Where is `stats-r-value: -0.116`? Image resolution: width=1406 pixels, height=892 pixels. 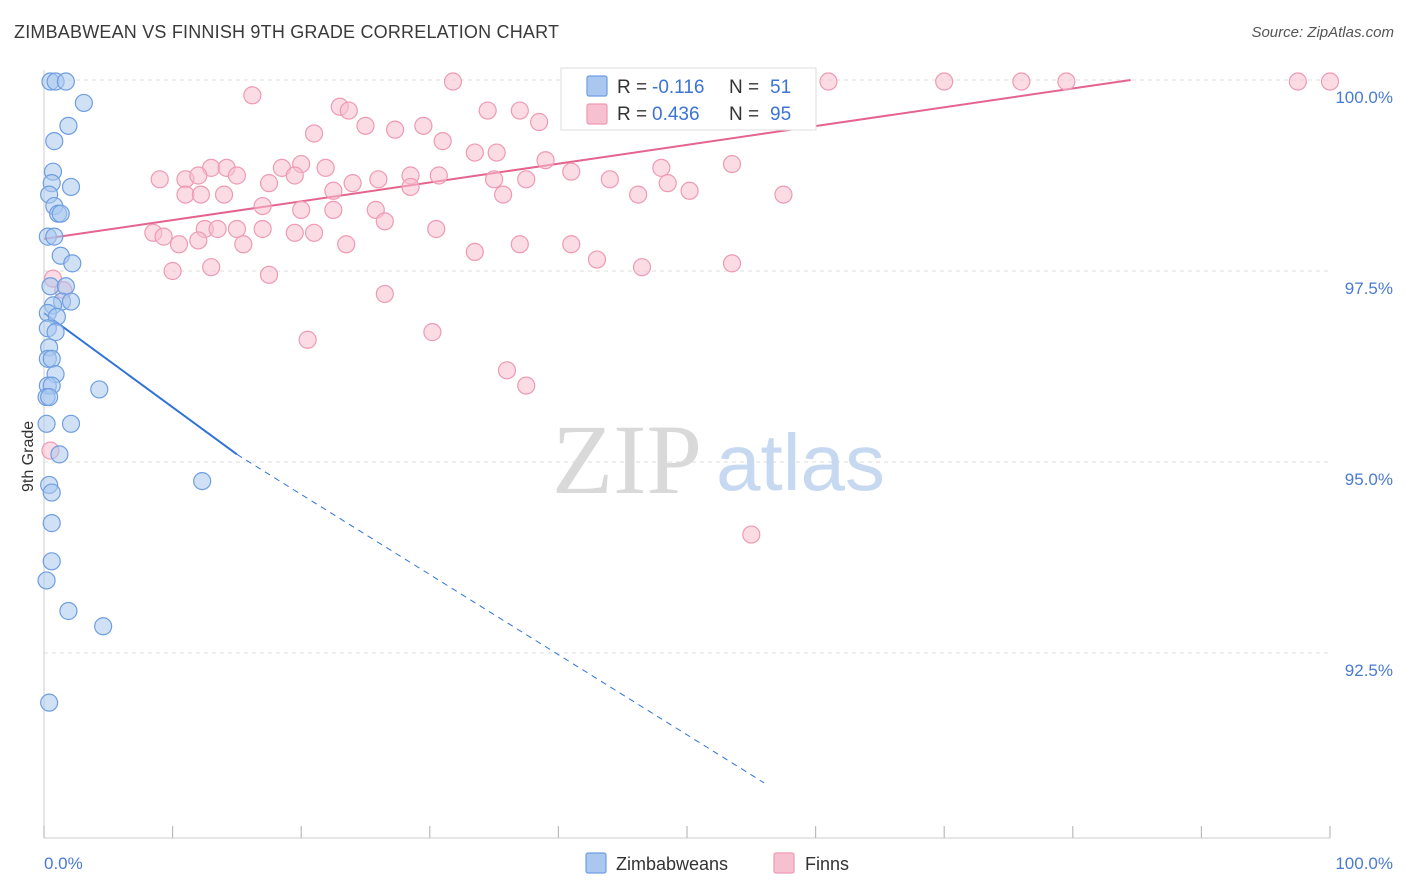
stats-r-value: -0.116 is located at coordinates (678, 87).